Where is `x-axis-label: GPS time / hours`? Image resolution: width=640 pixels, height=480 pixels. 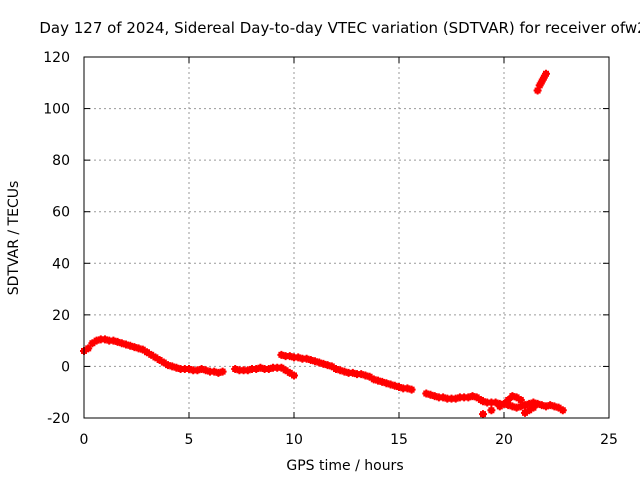 x-axis-label: GPS time / hours is located at coordinates (344, 466).